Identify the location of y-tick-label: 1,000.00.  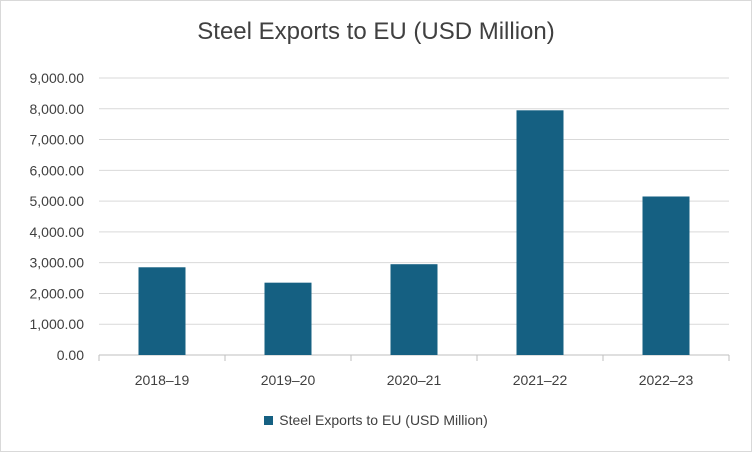
(57, 324).